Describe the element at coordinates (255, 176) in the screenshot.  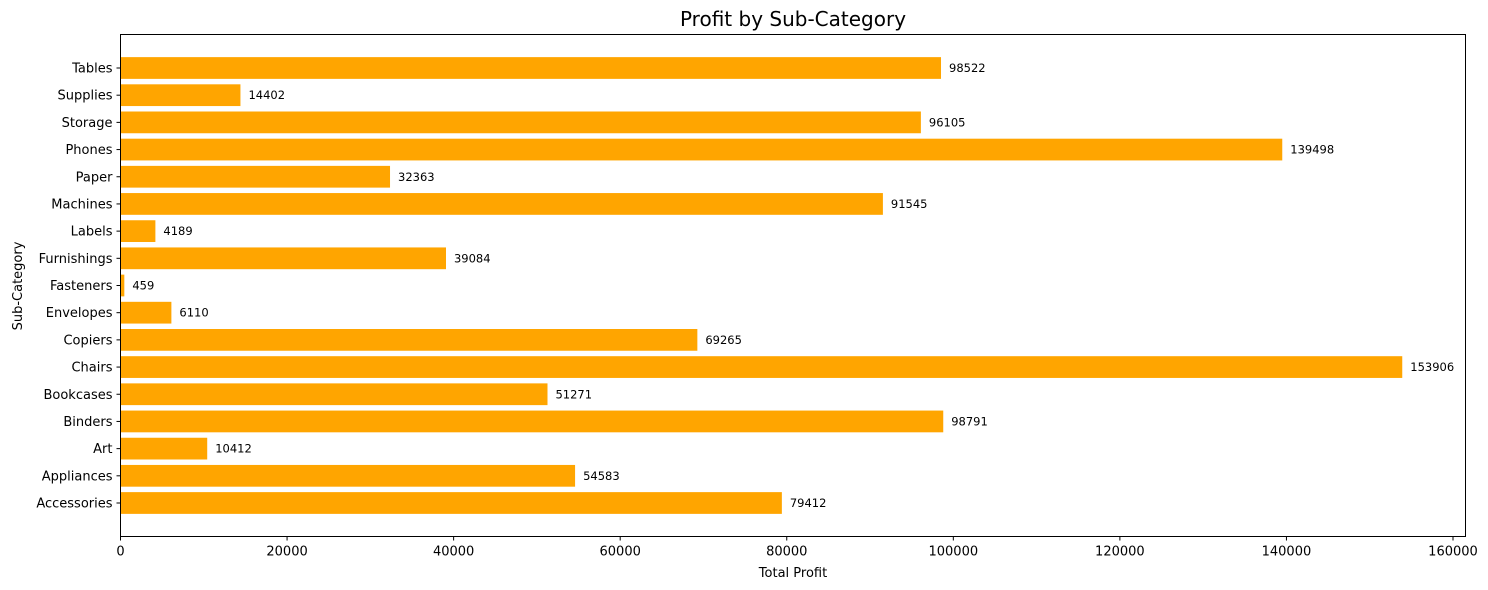
I see `bar-paper` at that location.